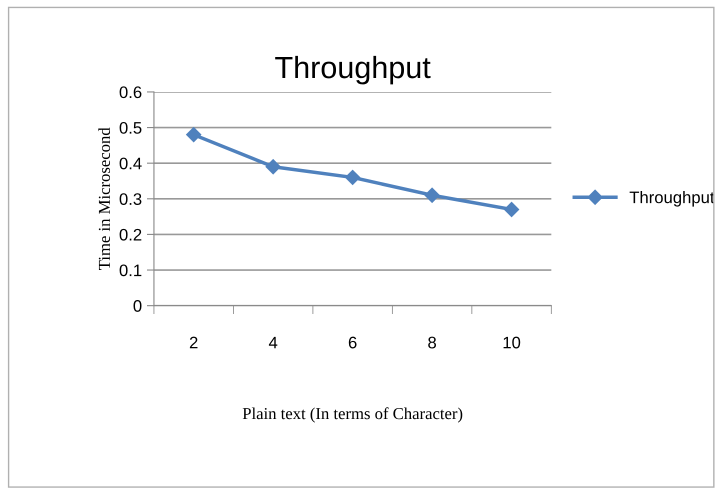 The image size is (716, 497). Describe the element at coordinates (104, 199) in the screenshot. I see `y-axis-title: Time in Microsecond` at that location.